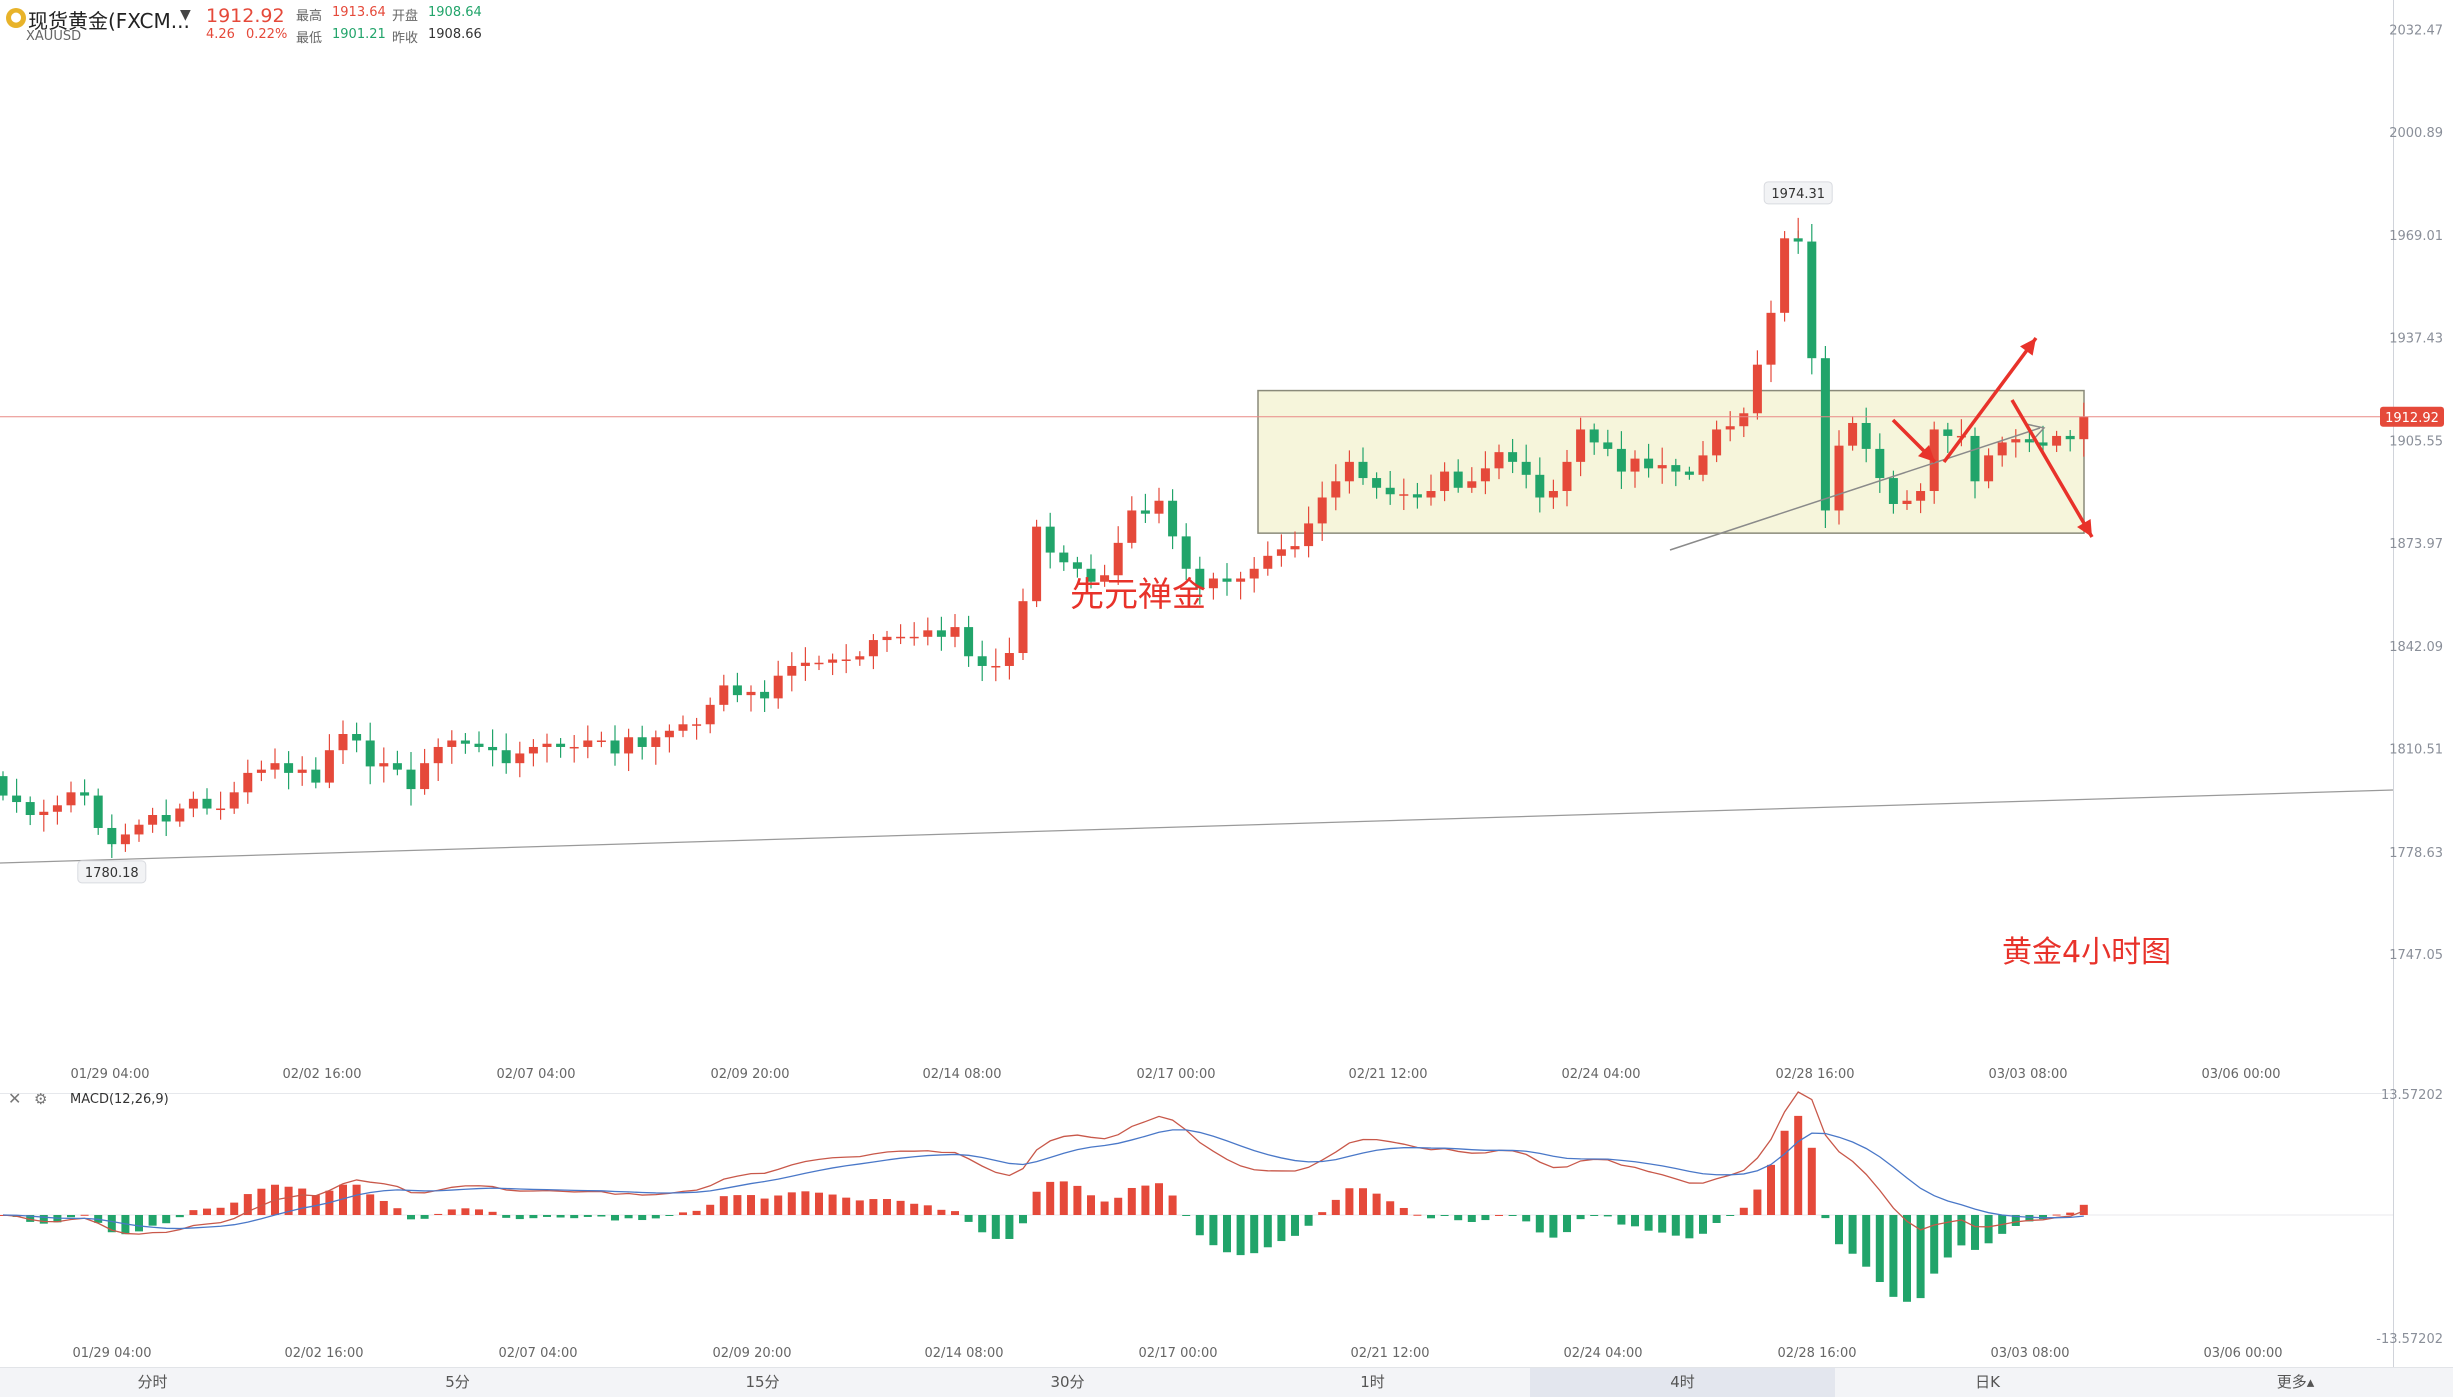 The image size is (2453, 1397). Describe the element at coordinates (152, 1382) in the screenshot. I see `tab-1min: 分时` at that location.